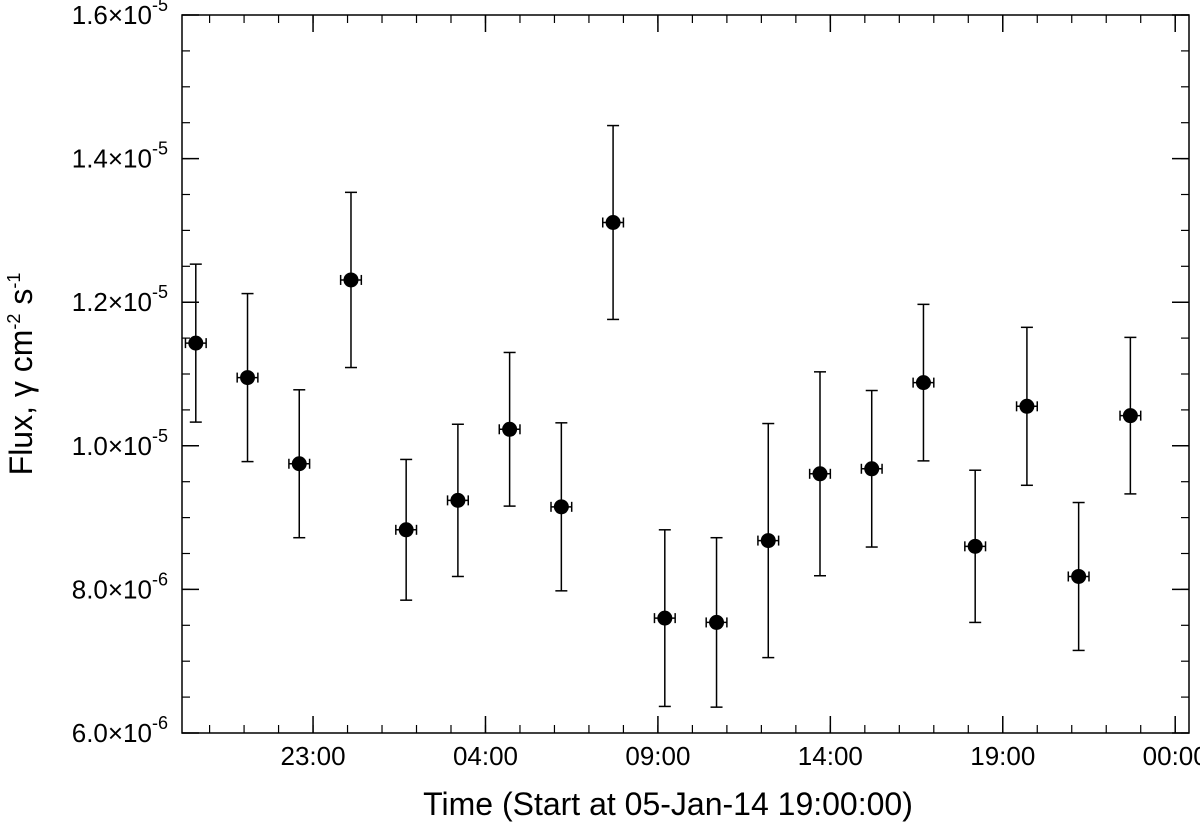 The image size is (1200, 825). I want to click on y-axis-title-cm-exp: -2, so click(14, 322).